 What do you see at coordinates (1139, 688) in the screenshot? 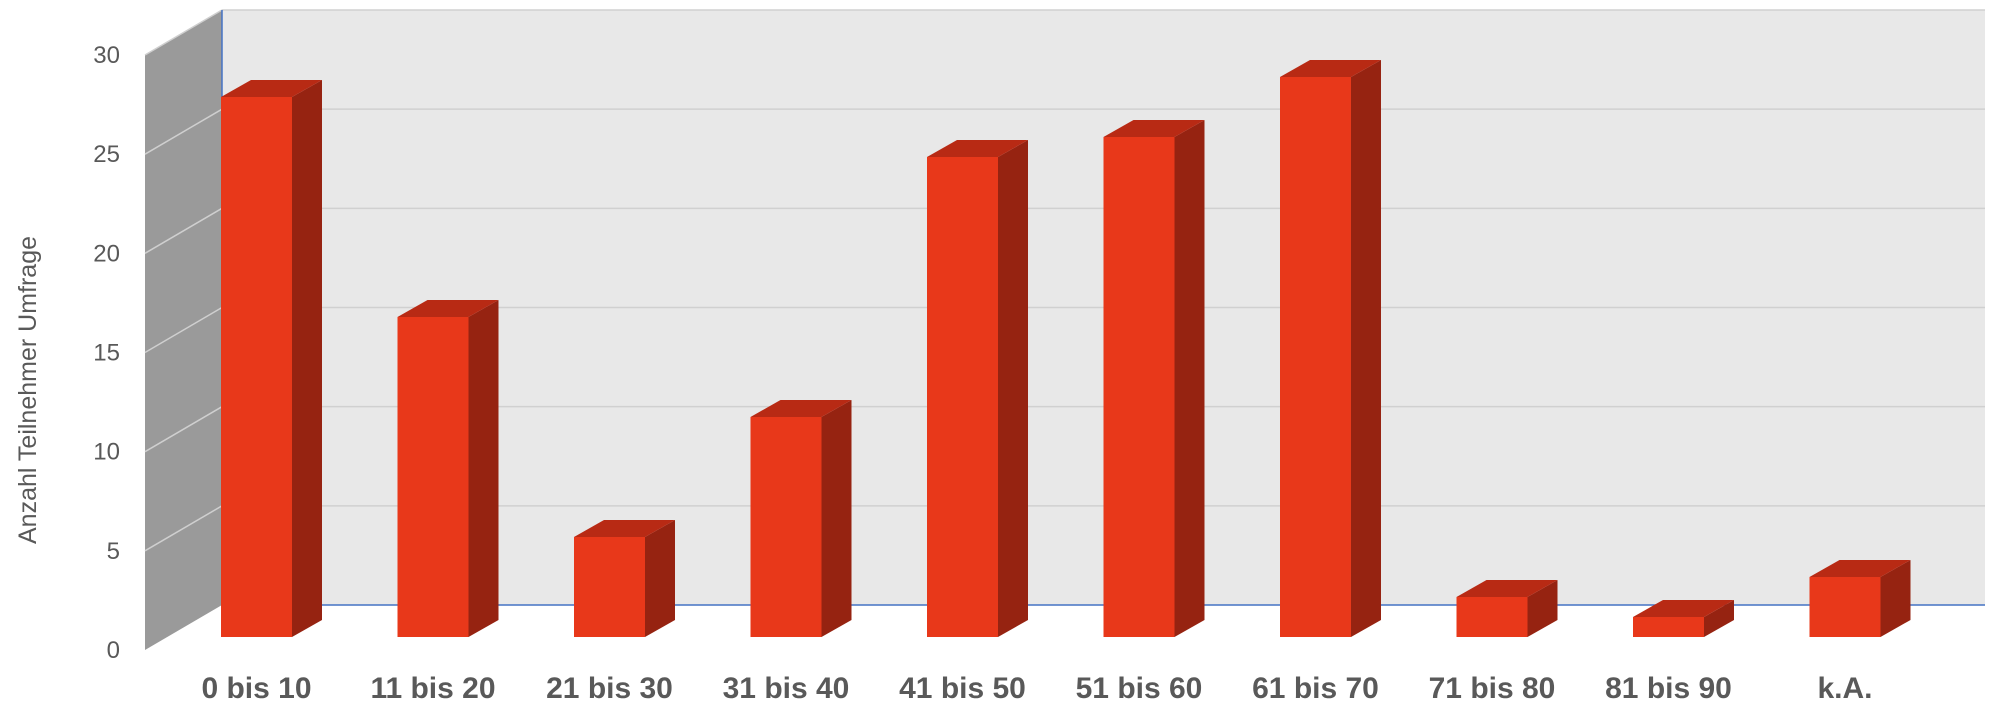
I see `x-tick-label: 51 bis 60` at bounding box center [1139, 688].